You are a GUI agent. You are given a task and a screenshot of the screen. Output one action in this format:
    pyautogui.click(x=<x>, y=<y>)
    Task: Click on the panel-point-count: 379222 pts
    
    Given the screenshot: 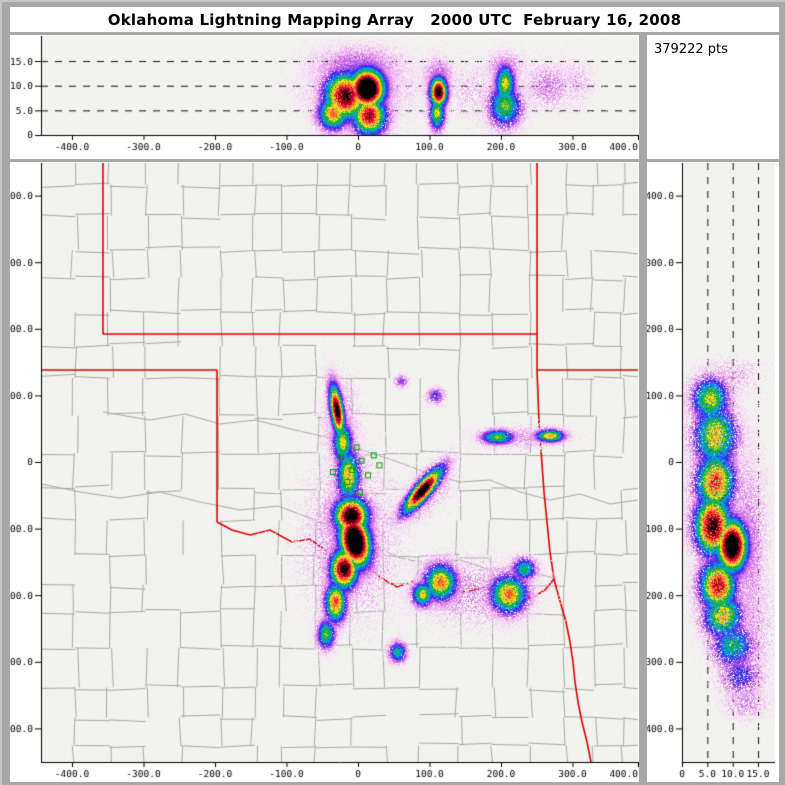 What is the action you would take?
    pyautogui.click(x=713, y=97)
    